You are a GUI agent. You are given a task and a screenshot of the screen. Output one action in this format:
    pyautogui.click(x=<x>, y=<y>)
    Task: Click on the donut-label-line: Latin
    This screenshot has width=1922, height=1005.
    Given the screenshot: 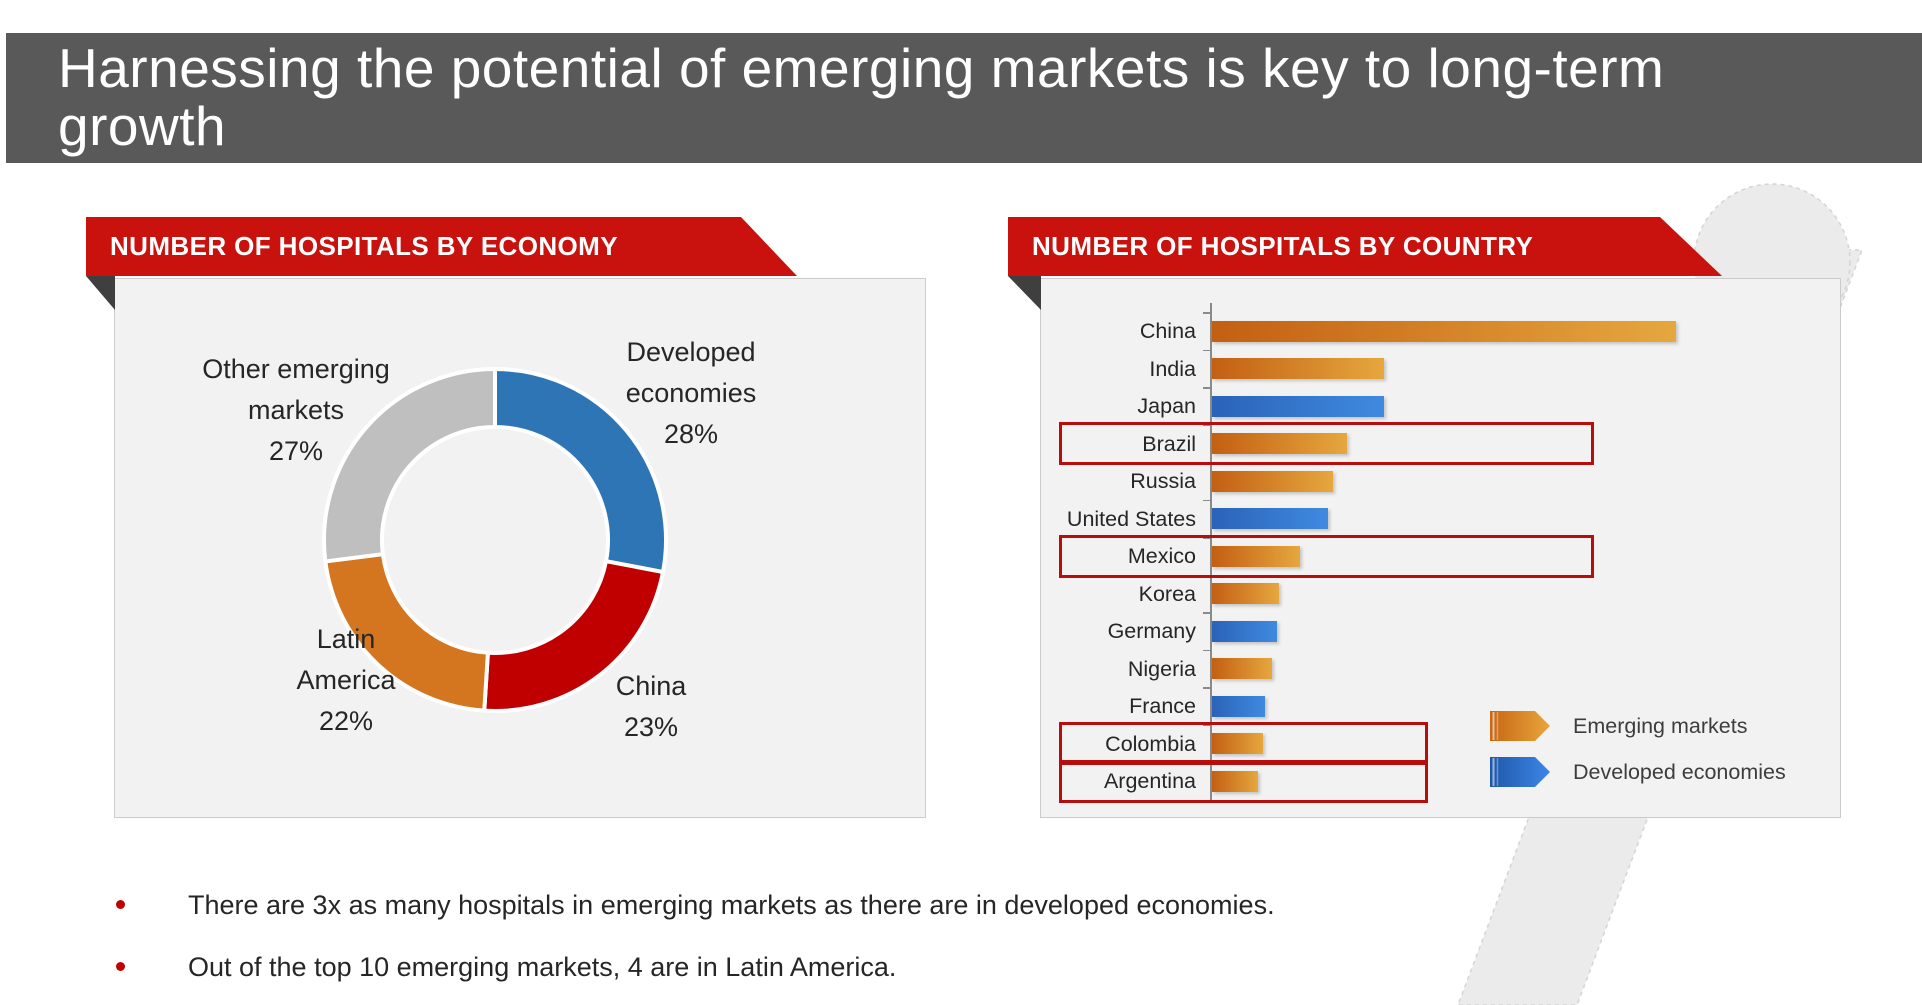 What is the action you would take?
    pyautogui.click(x=346, y=639)
    